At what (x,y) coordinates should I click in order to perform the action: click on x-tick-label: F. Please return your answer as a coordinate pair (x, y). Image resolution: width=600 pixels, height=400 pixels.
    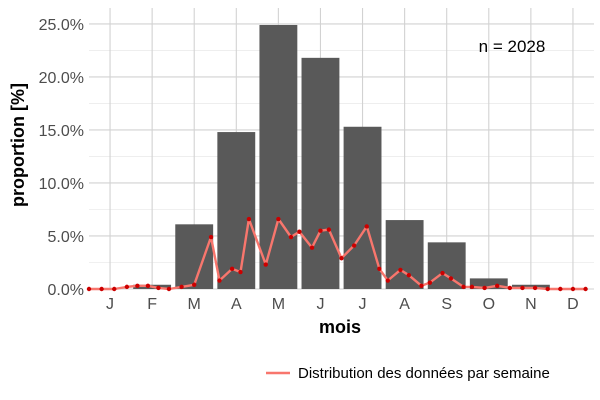
    Looking at the image, I should click on (152, 304).